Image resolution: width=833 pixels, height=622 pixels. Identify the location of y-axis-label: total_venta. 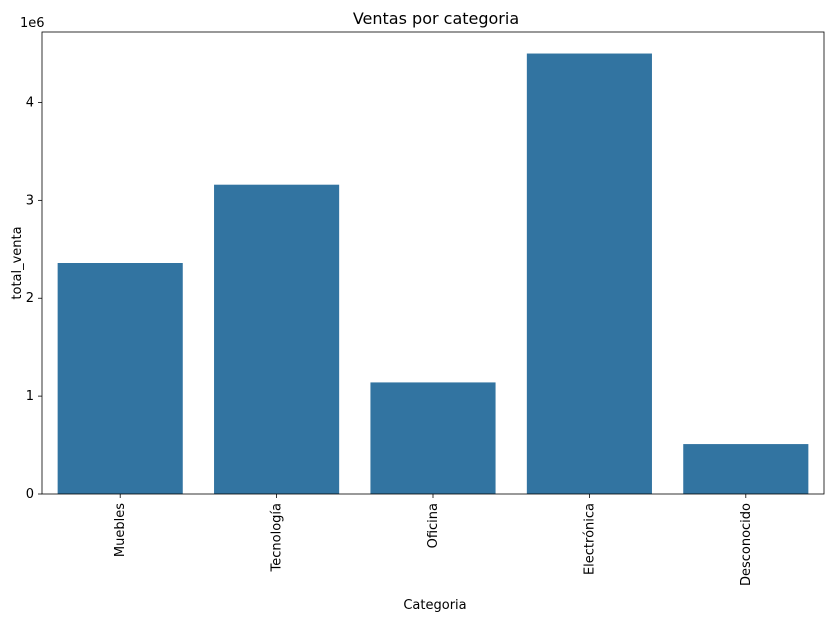
(17, 262).